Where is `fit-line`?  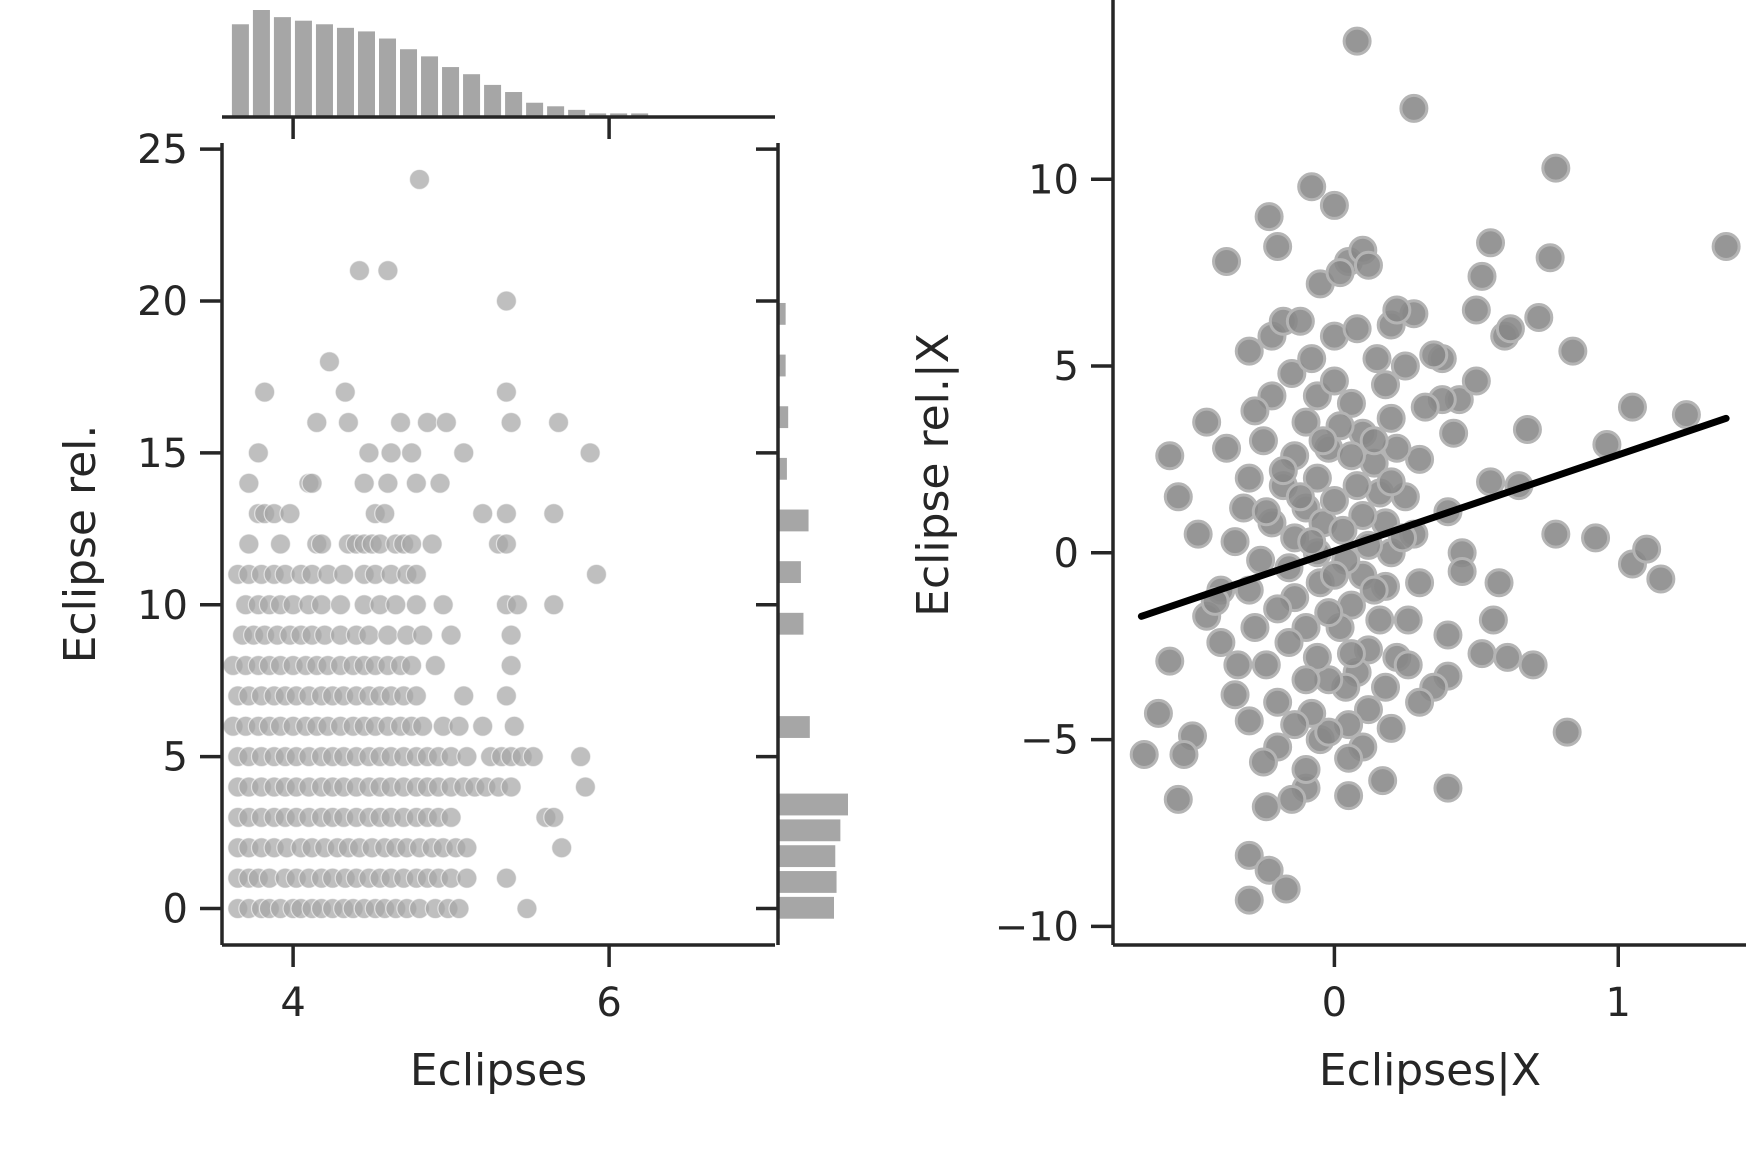
fit-line is located at coordinates (1433, 517).